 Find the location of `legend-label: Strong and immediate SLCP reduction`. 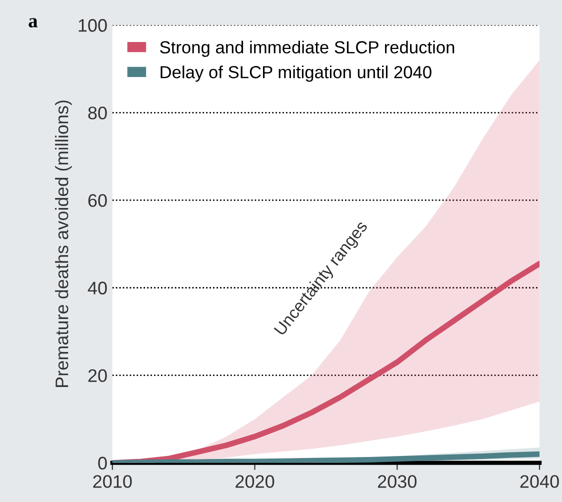

legend-label: Strong and immediate SLCP reduction is located at coordinates (307, 48).